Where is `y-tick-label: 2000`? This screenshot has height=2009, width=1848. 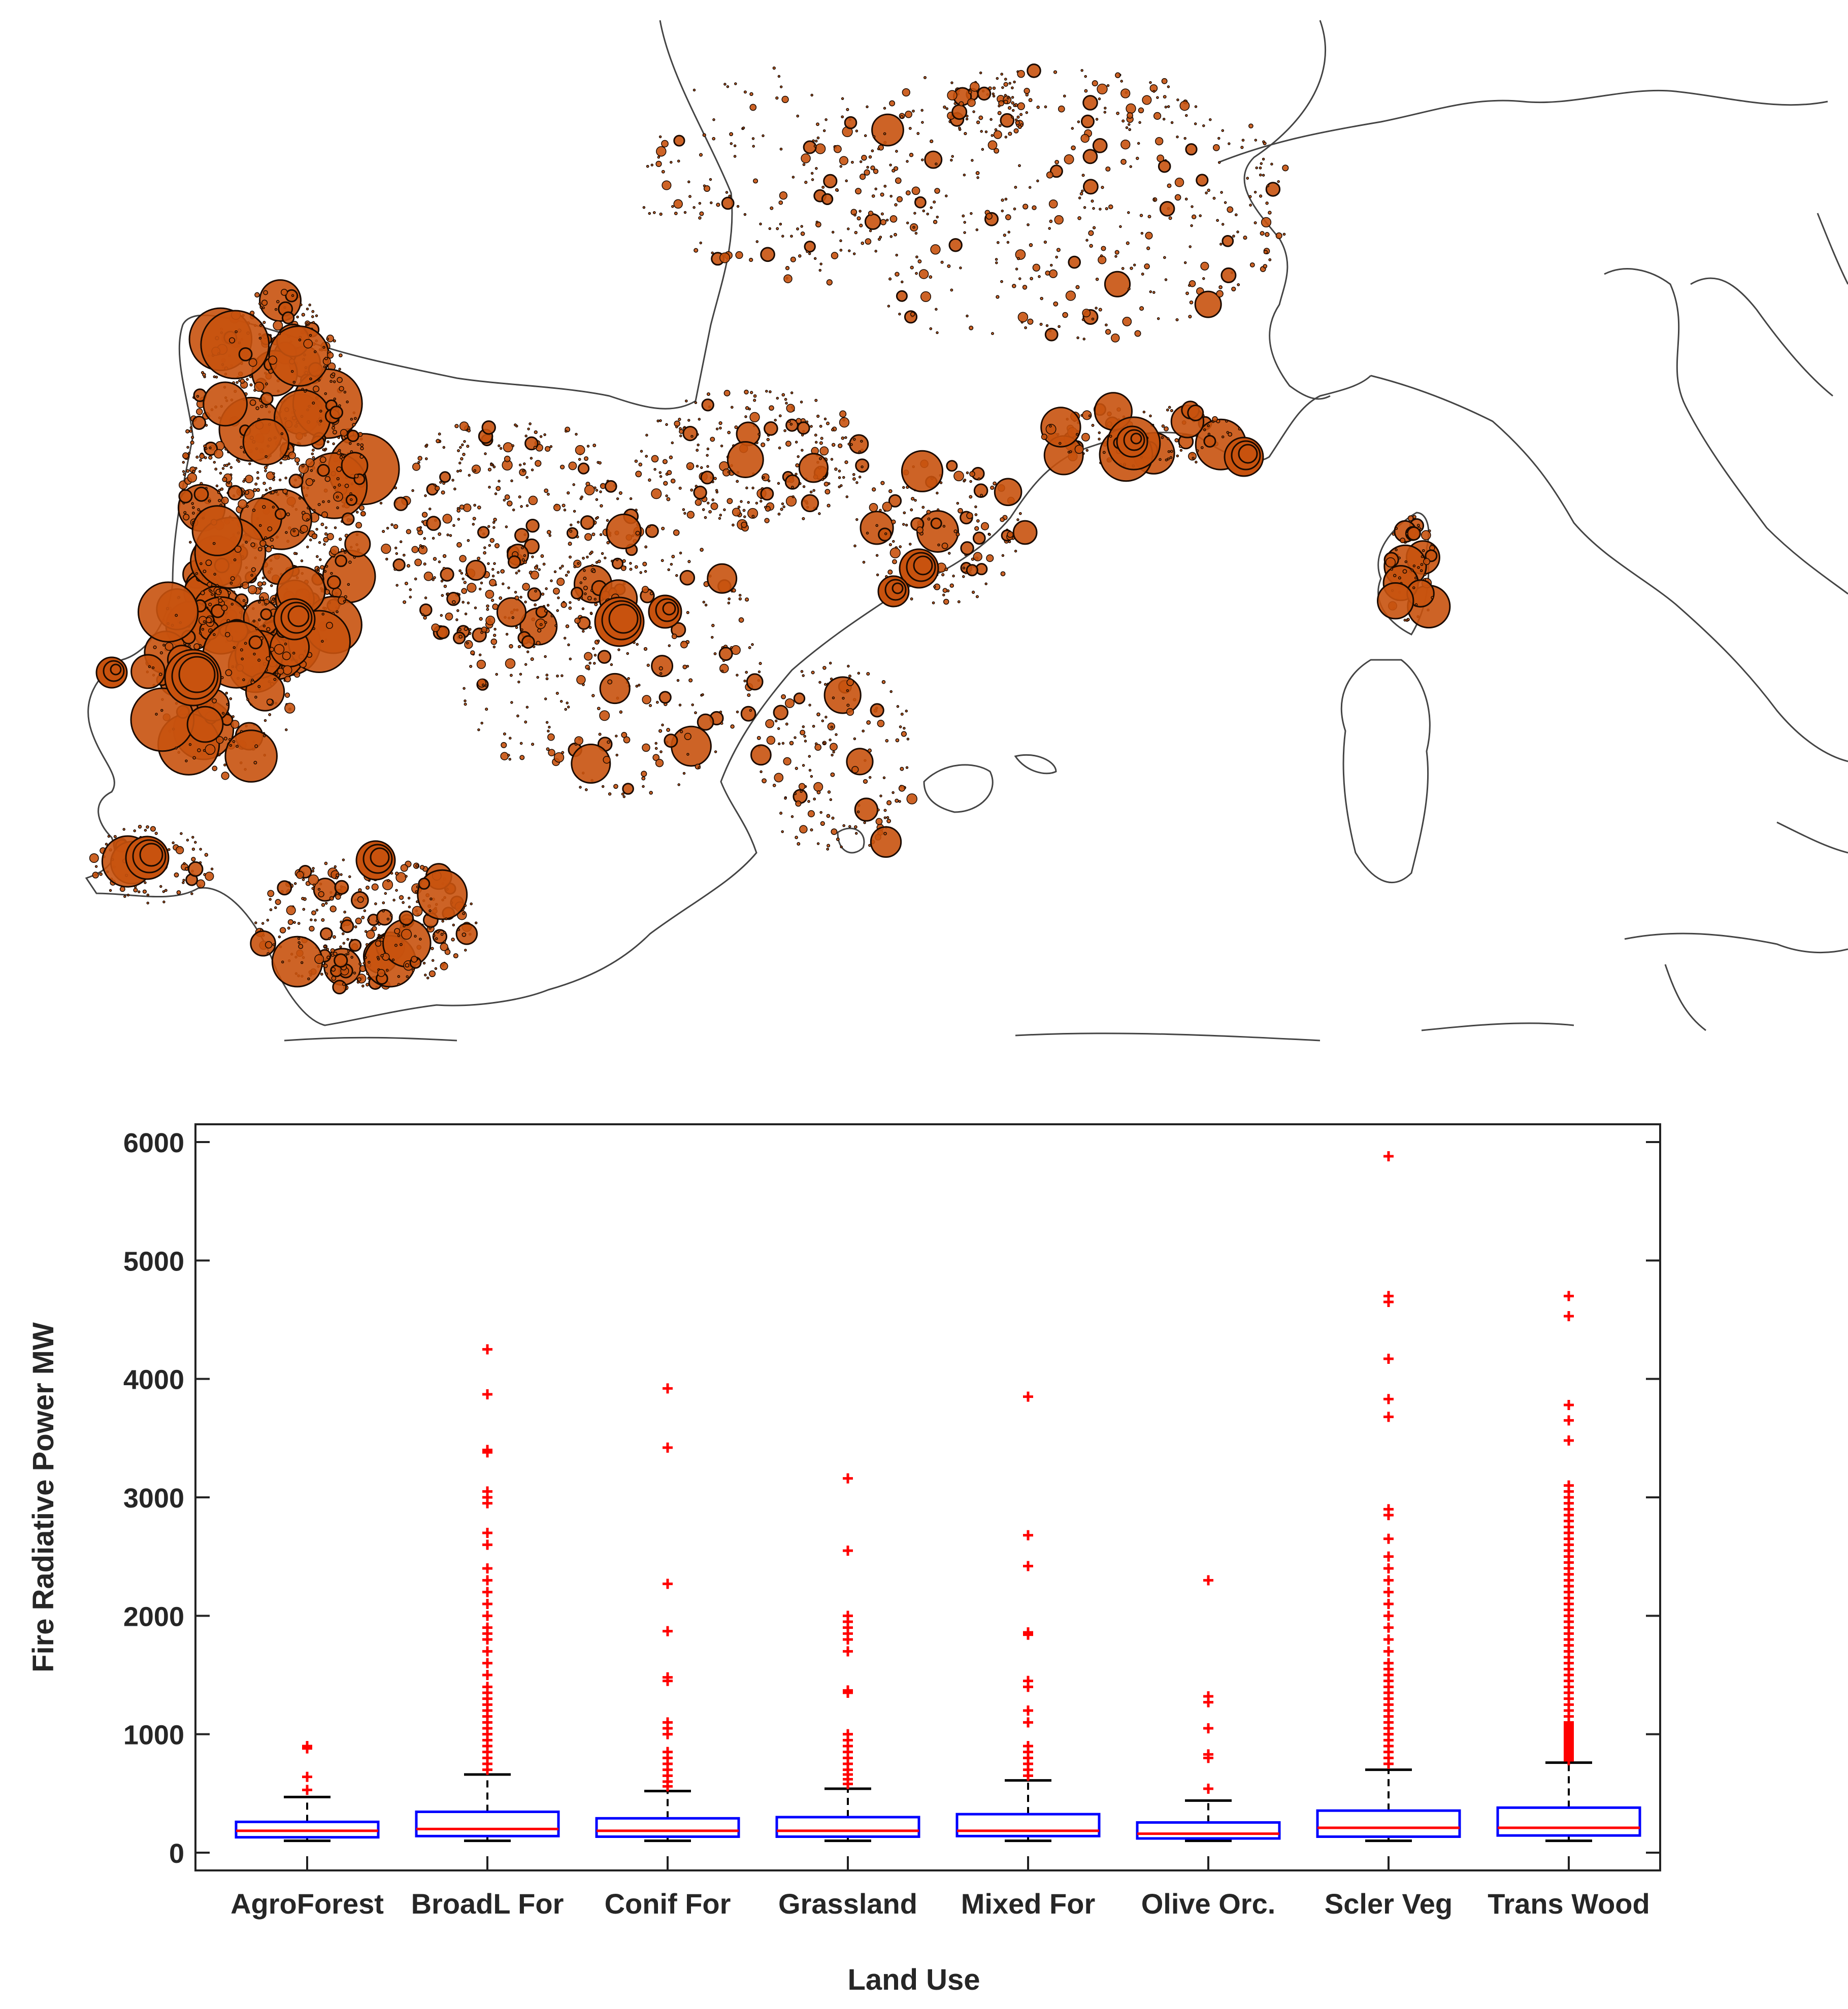 y-tick-label: 2000 is located at coordinates (153, 1616).